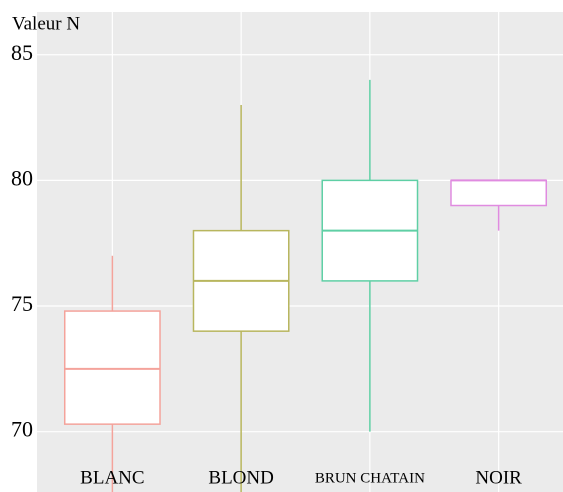 Image resolution: width=563 pixels, height=492 pixels. What do you see at coordinates (22, 303) in the screenshot?
I see `y-tick-label: 75` at bounding box center [22, 303].